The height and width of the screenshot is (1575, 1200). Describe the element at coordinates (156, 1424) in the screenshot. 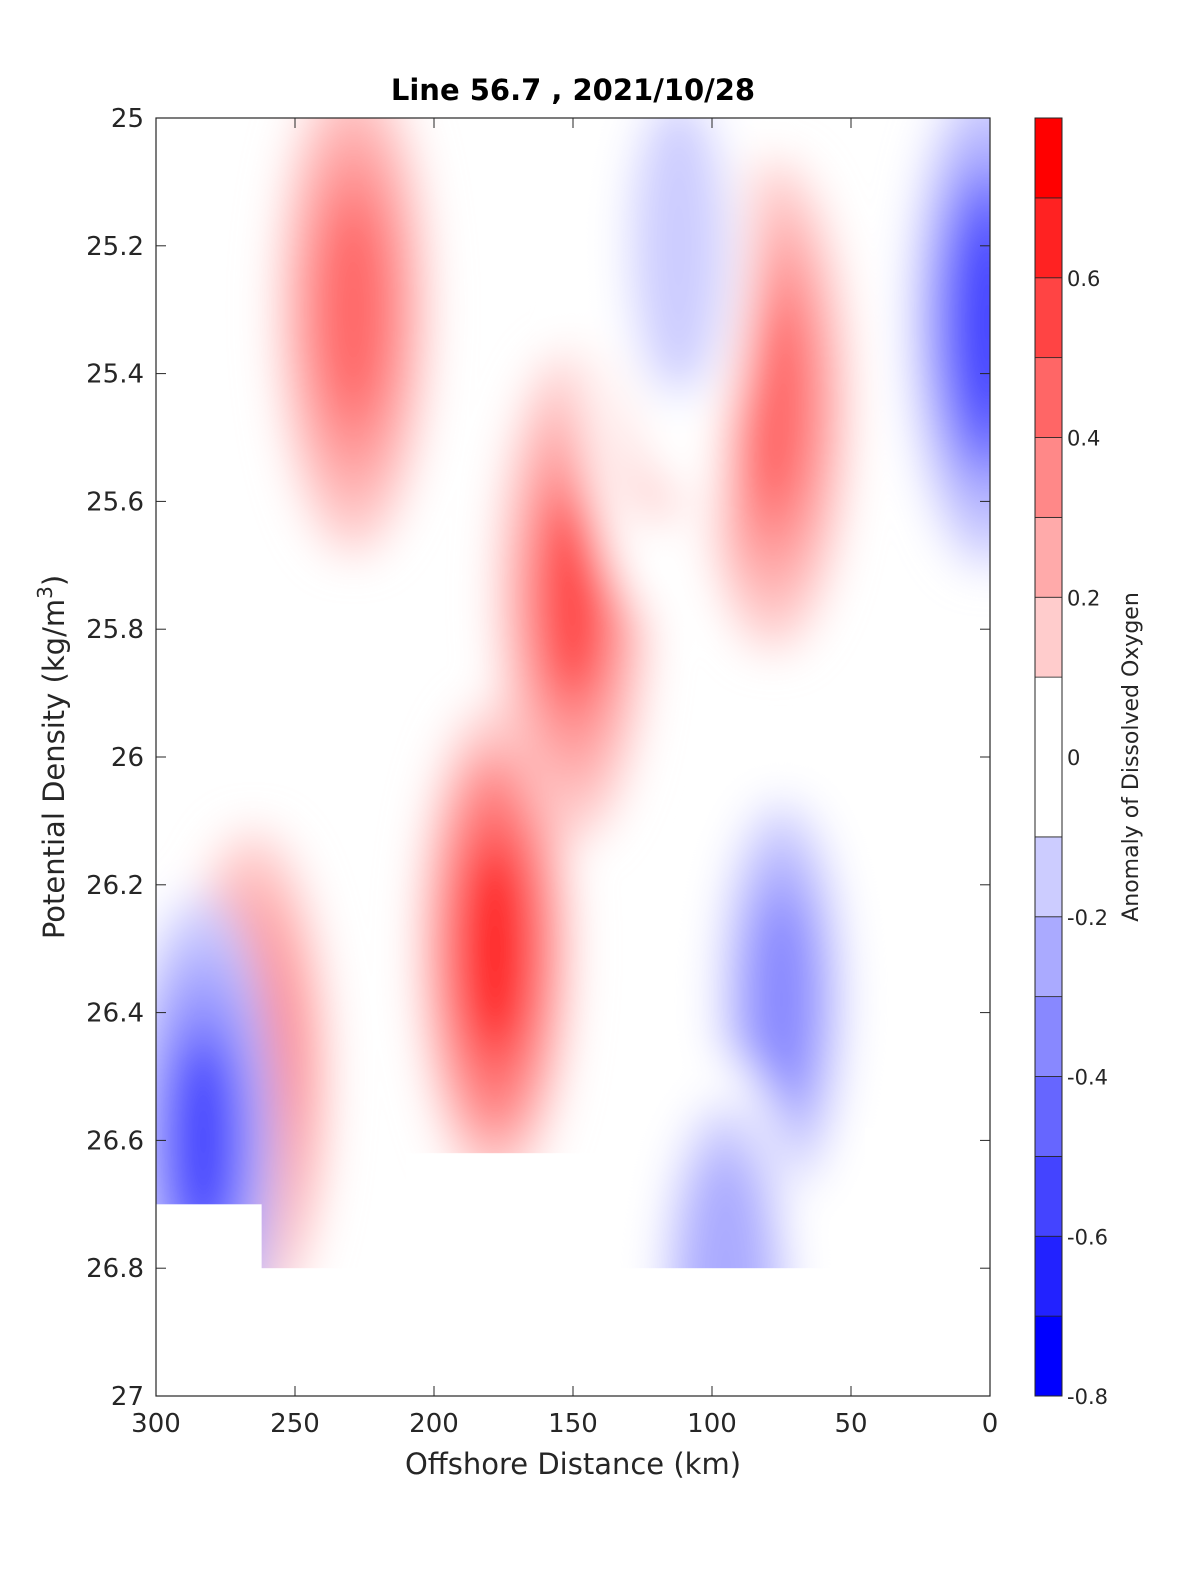

I see `x-tick-label: 300` at that location.